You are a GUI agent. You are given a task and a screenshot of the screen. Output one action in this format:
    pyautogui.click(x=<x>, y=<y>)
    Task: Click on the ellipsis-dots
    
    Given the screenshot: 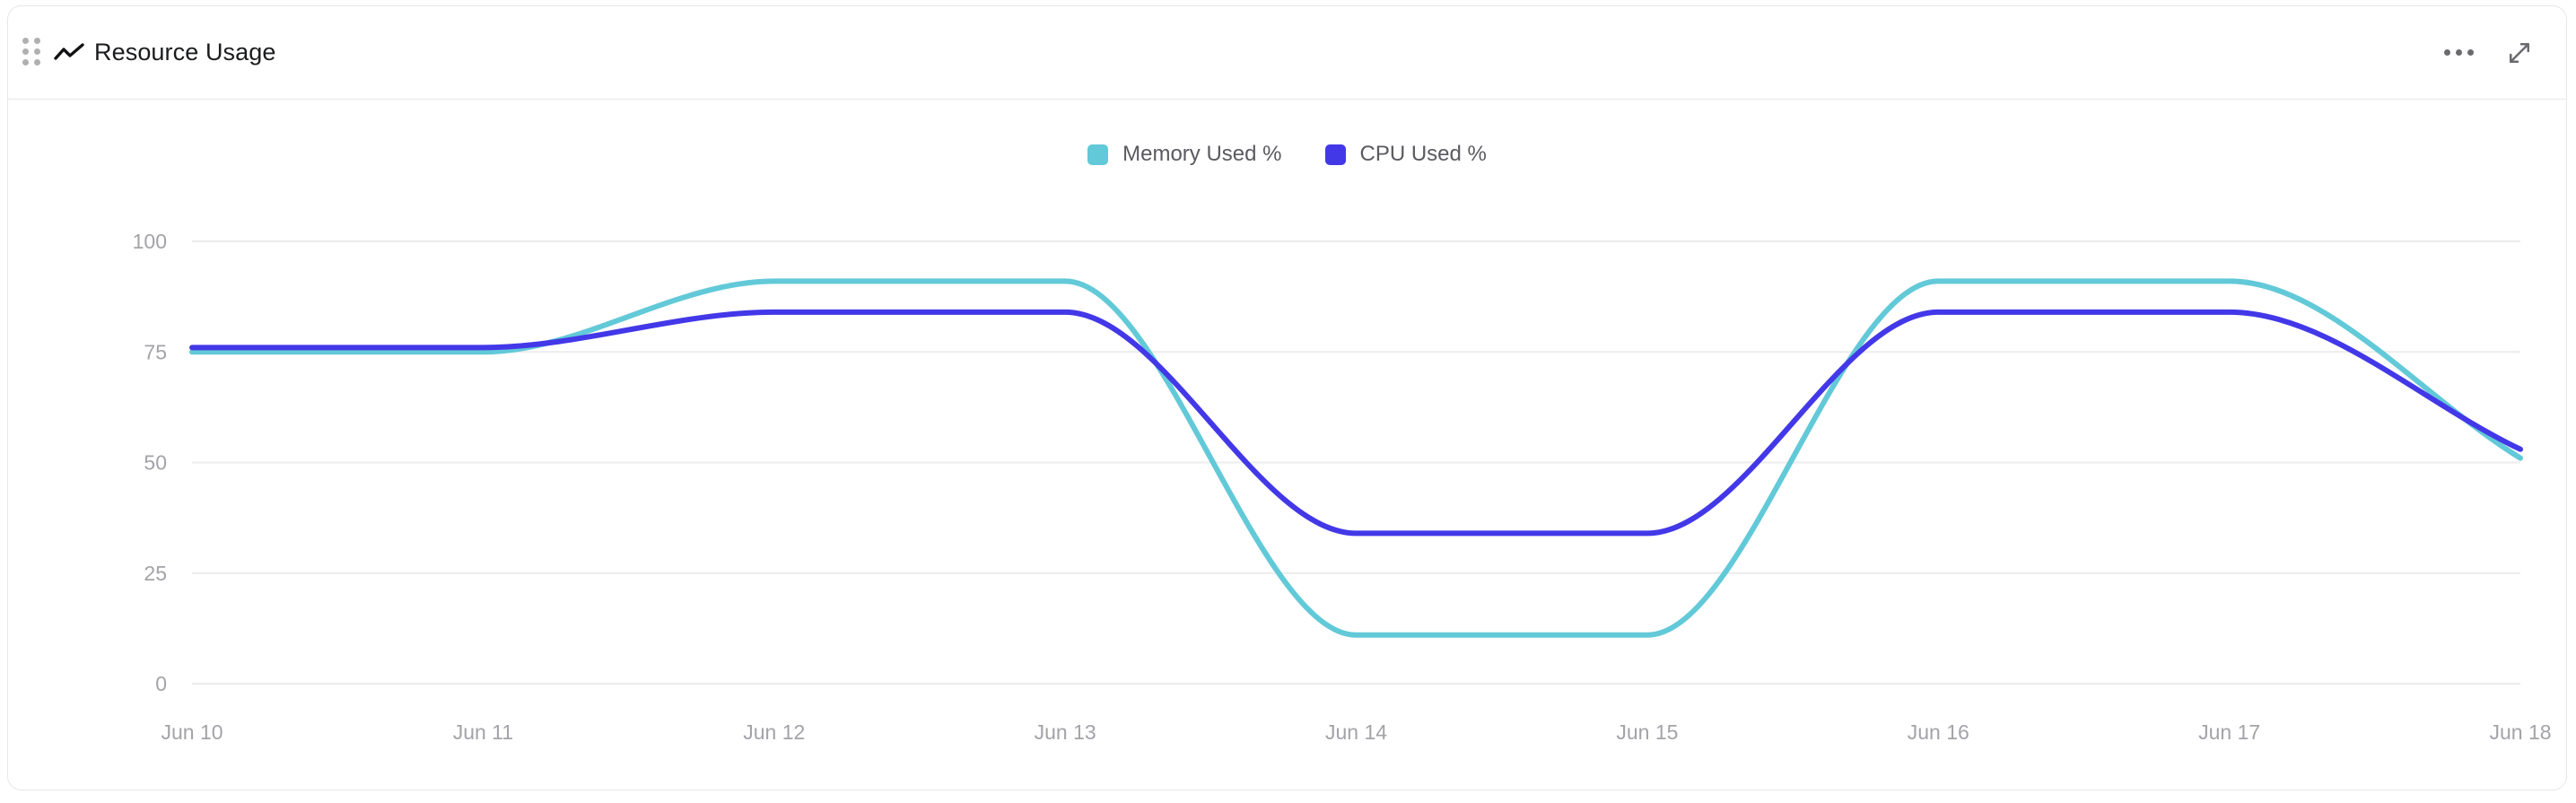 What is the action you would take?
    pyautogui.click(x=2459, y=52)
    